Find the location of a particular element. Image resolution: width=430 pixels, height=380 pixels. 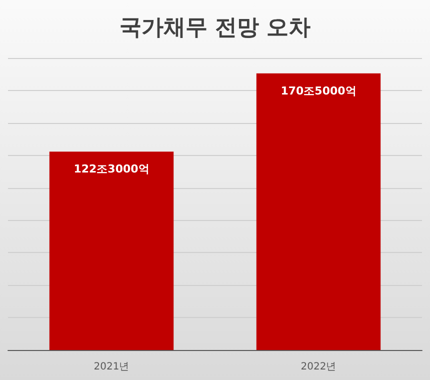

data-label: 122조3000억 is located at coordinates (112, 169).